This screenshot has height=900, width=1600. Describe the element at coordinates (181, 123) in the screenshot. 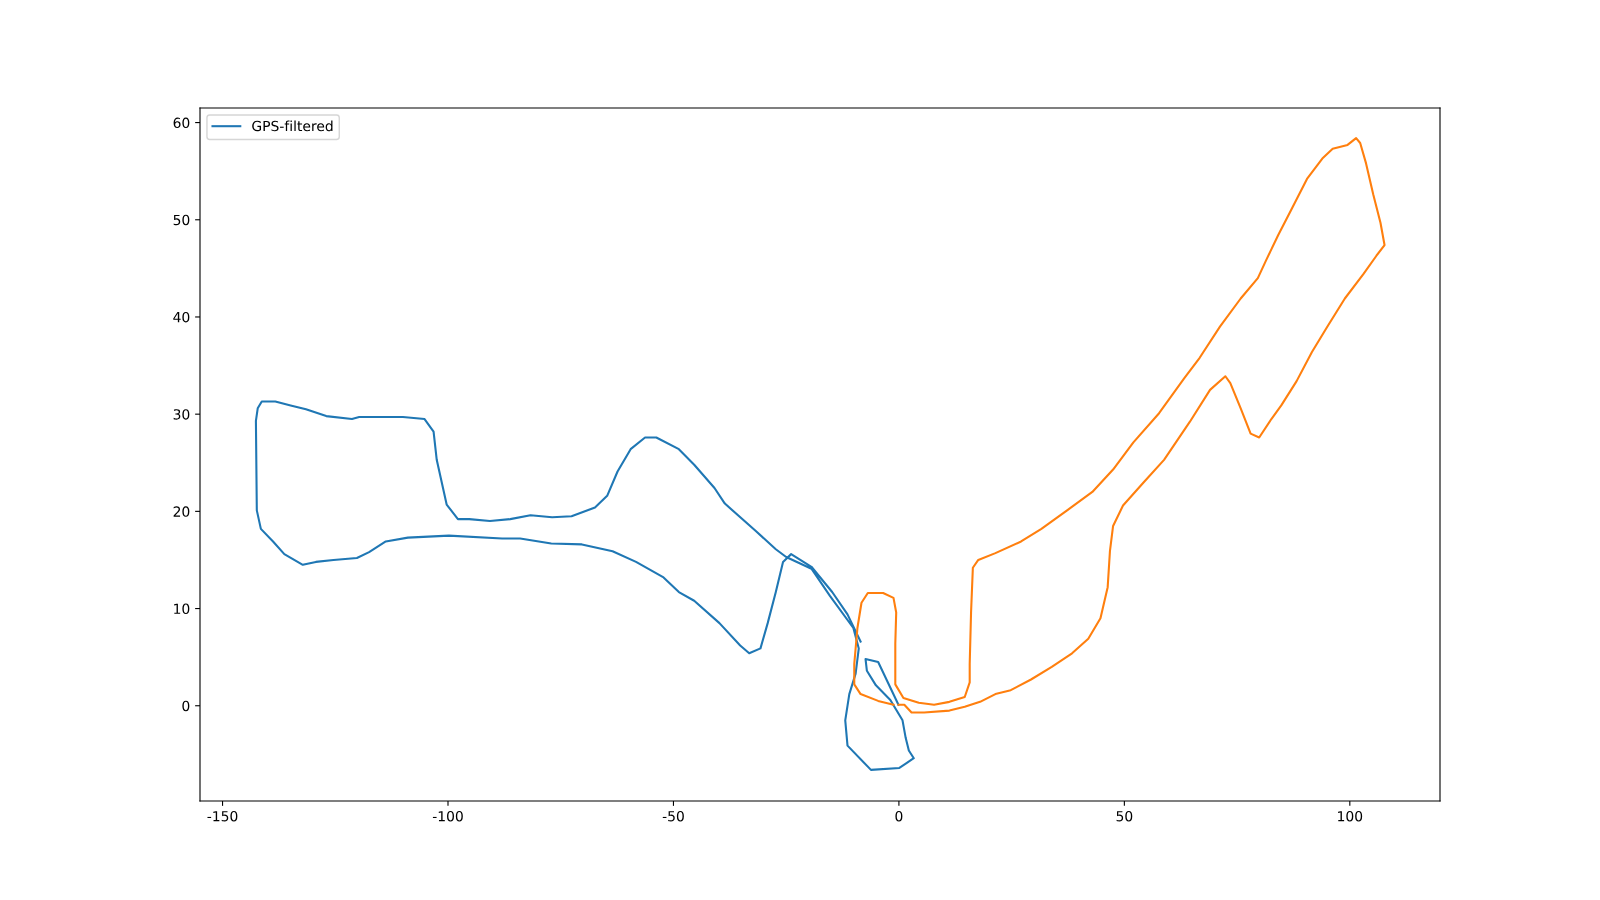

I see `y-tick-label: 60` at that location.